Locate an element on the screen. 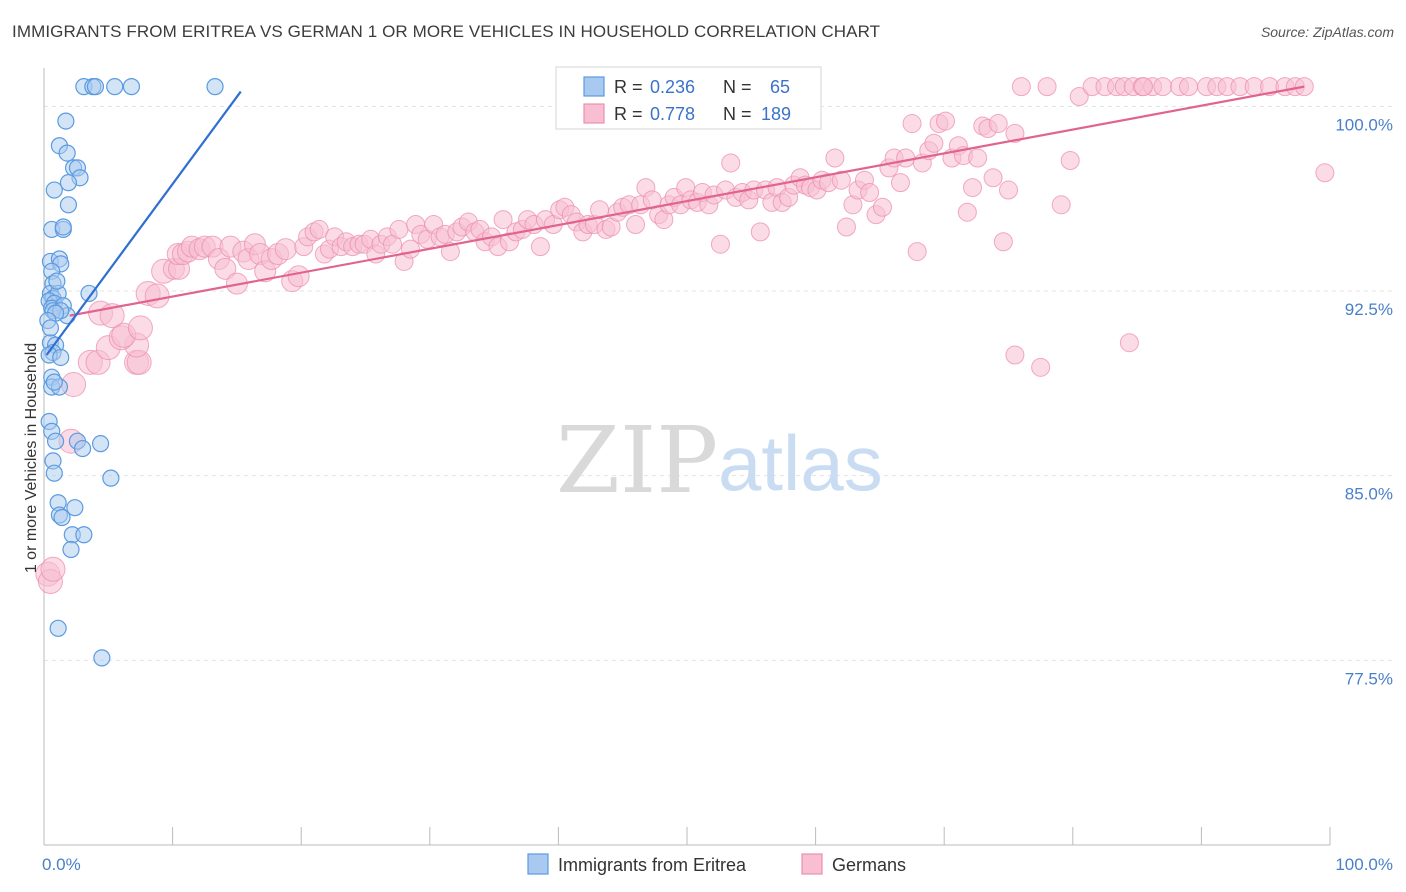 The image size is (1406, 892). watermark-atlas: atlas is located at coordinates (800, 463).